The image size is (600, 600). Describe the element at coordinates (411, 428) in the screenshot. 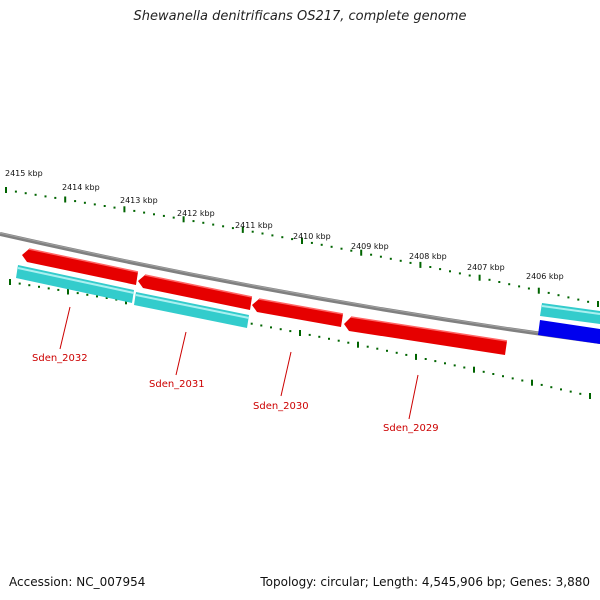

I see `gene-label: Sden_2029` at that location.